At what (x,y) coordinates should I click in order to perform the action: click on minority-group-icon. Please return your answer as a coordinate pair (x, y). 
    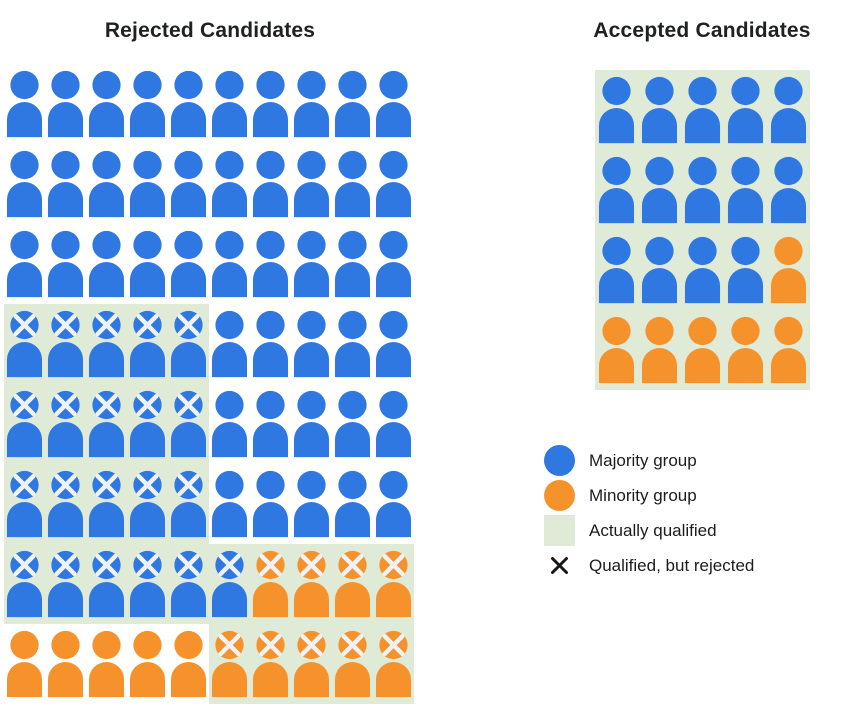
    Looking at the image, I should click on (559, 495).